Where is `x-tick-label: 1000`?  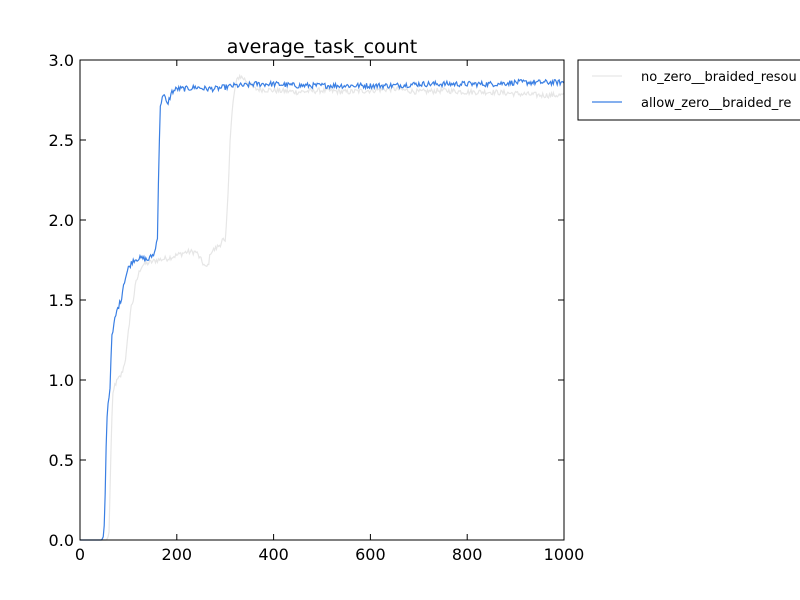 x-tick-label: 1000 is located at coordinates (564, 554).